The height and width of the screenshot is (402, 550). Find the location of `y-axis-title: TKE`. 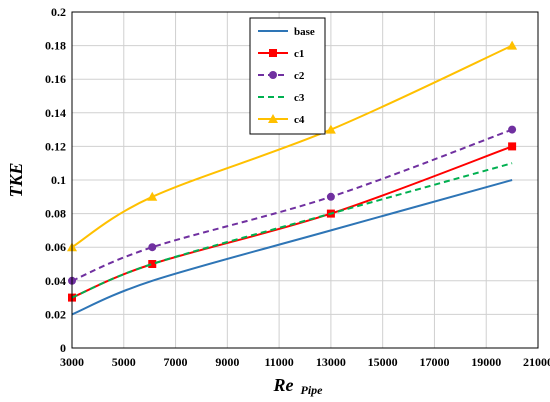

y-axis-title: TKE is located at coordinates (16, 179).